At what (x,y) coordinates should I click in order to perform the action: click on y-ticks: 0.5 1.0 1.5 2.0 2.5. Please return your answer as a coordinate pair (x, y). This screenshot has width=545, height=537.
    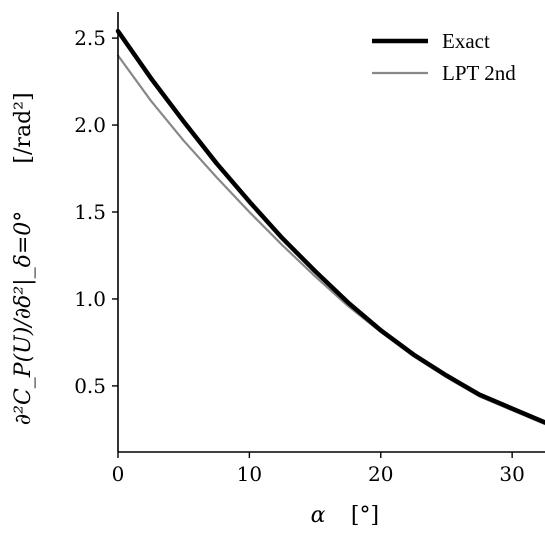
    Looking at the image, I should click on (96, 212).